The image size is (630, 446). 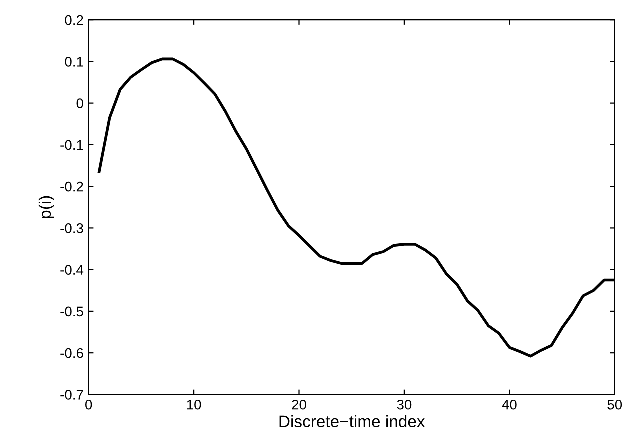 I want to click on x-tick-label: 30, so click(x=404, y=405).